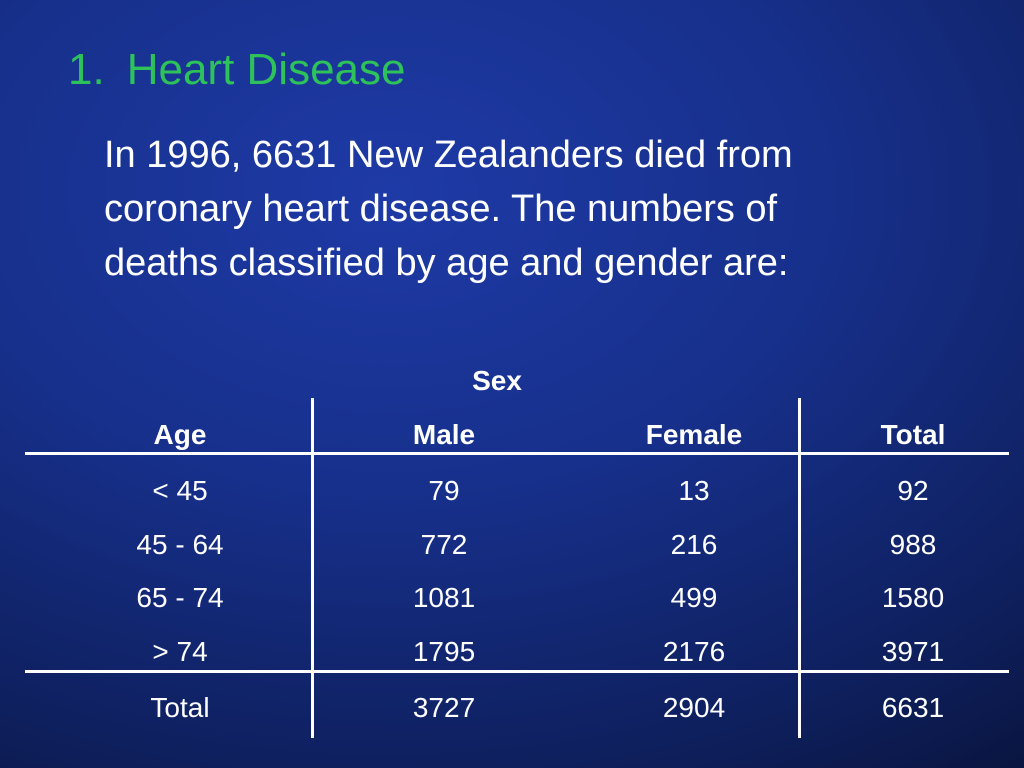  What do you see at coordinates (694, 544) in the screenshot?
I see `table-cell: 216` at bounding box center [694, 544].